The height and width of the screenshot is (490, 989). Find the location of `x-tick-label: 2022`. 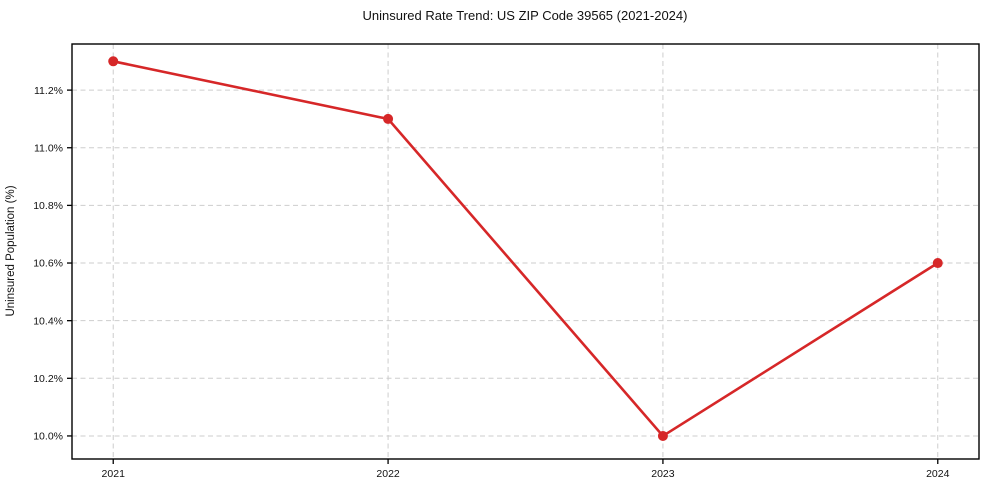

x-tick-label: 2022 is located at coordinates (388, 474).